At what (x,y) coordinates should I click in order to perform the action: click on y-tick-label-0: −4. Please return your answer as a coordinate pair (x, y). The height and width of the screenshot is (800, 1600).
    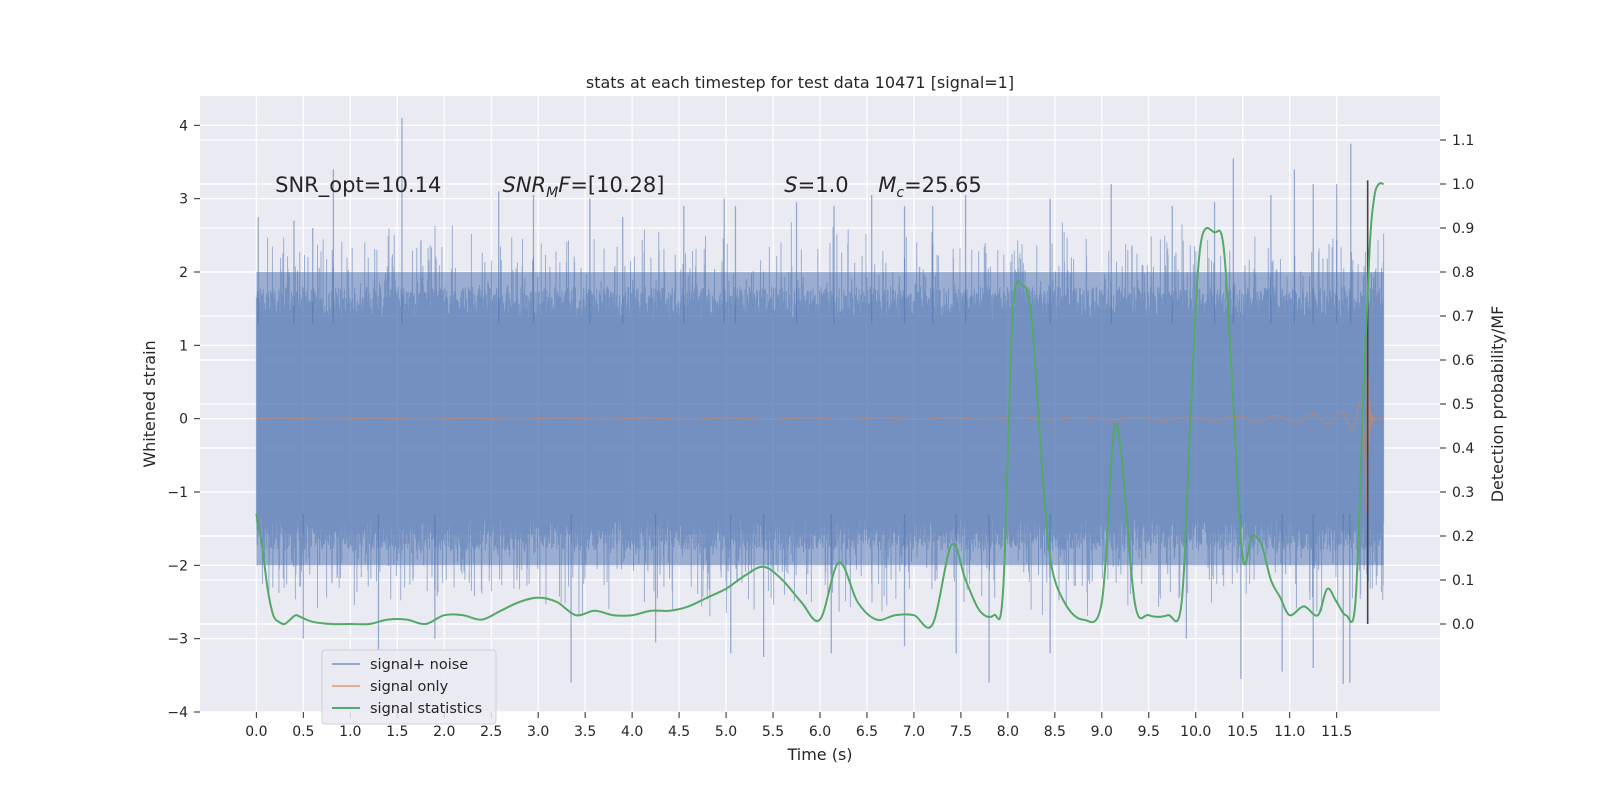
    Looking at the image, I should click on (177, 713).